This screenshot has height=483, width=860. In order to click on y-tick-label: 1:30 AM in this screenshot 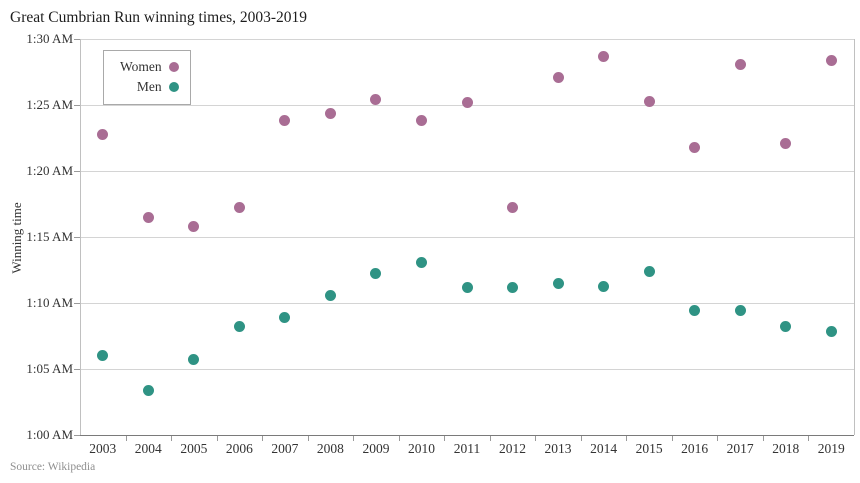, I will do `click(49, 38)`.